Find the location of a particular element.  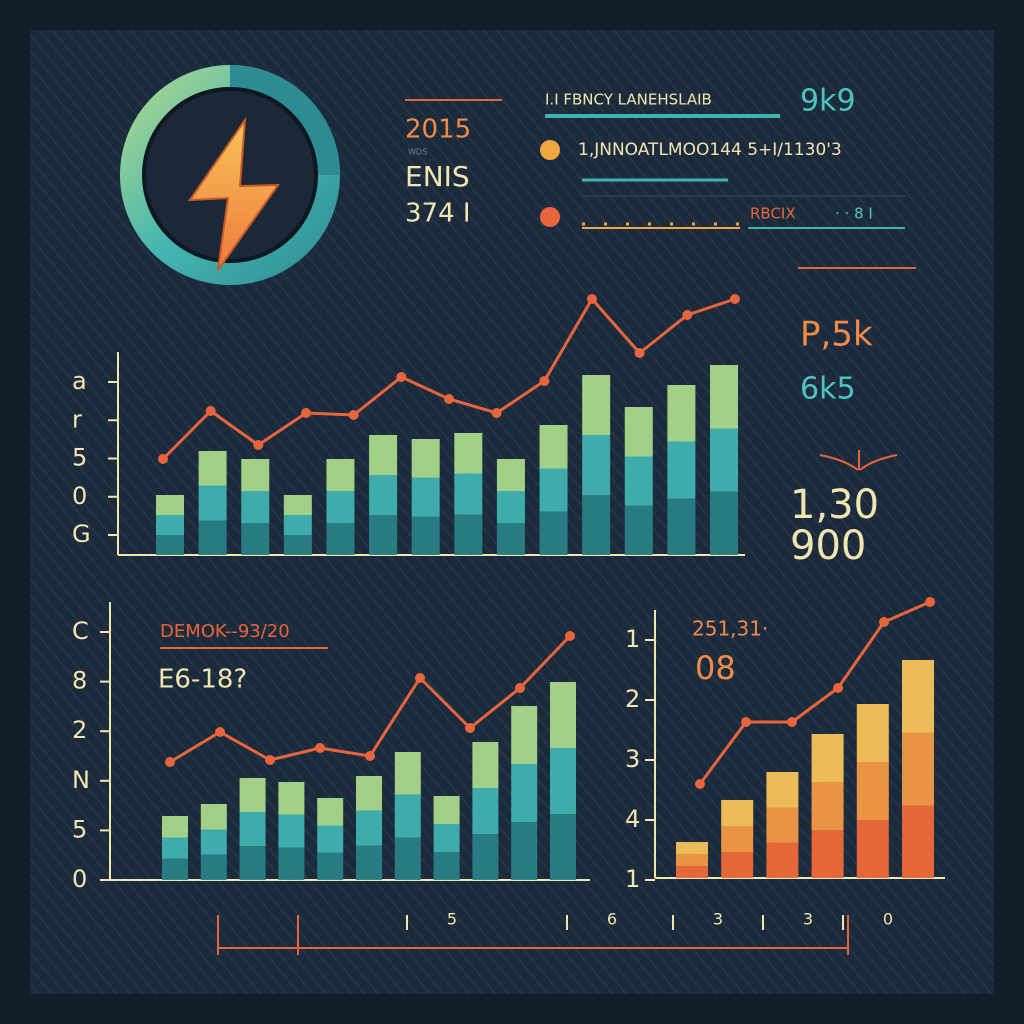

legend-value: · · 8 I is located at coordinates (854, 214).